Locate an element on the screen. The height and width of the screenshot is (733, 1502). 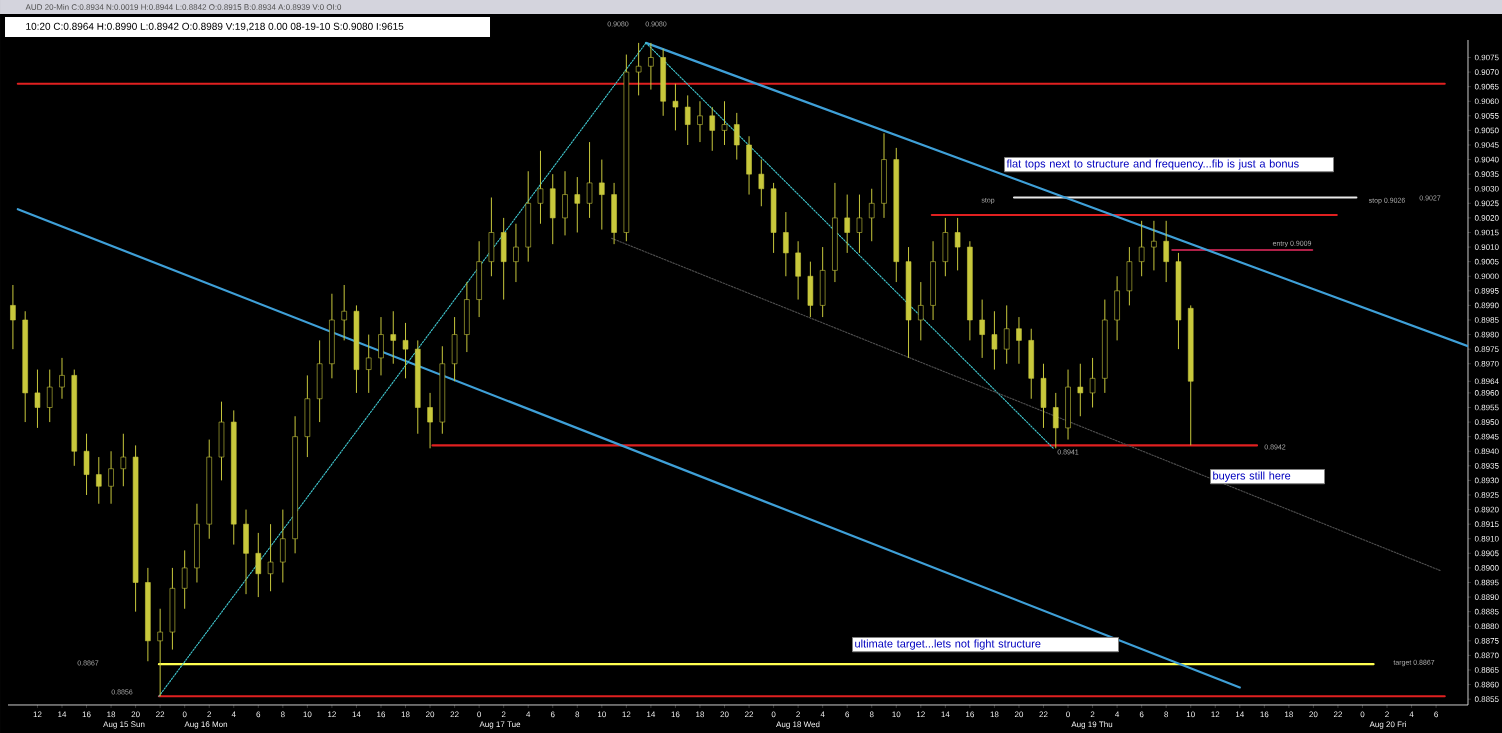
y-tick-label: 0.8875 is located at coordinates (1486, 640).